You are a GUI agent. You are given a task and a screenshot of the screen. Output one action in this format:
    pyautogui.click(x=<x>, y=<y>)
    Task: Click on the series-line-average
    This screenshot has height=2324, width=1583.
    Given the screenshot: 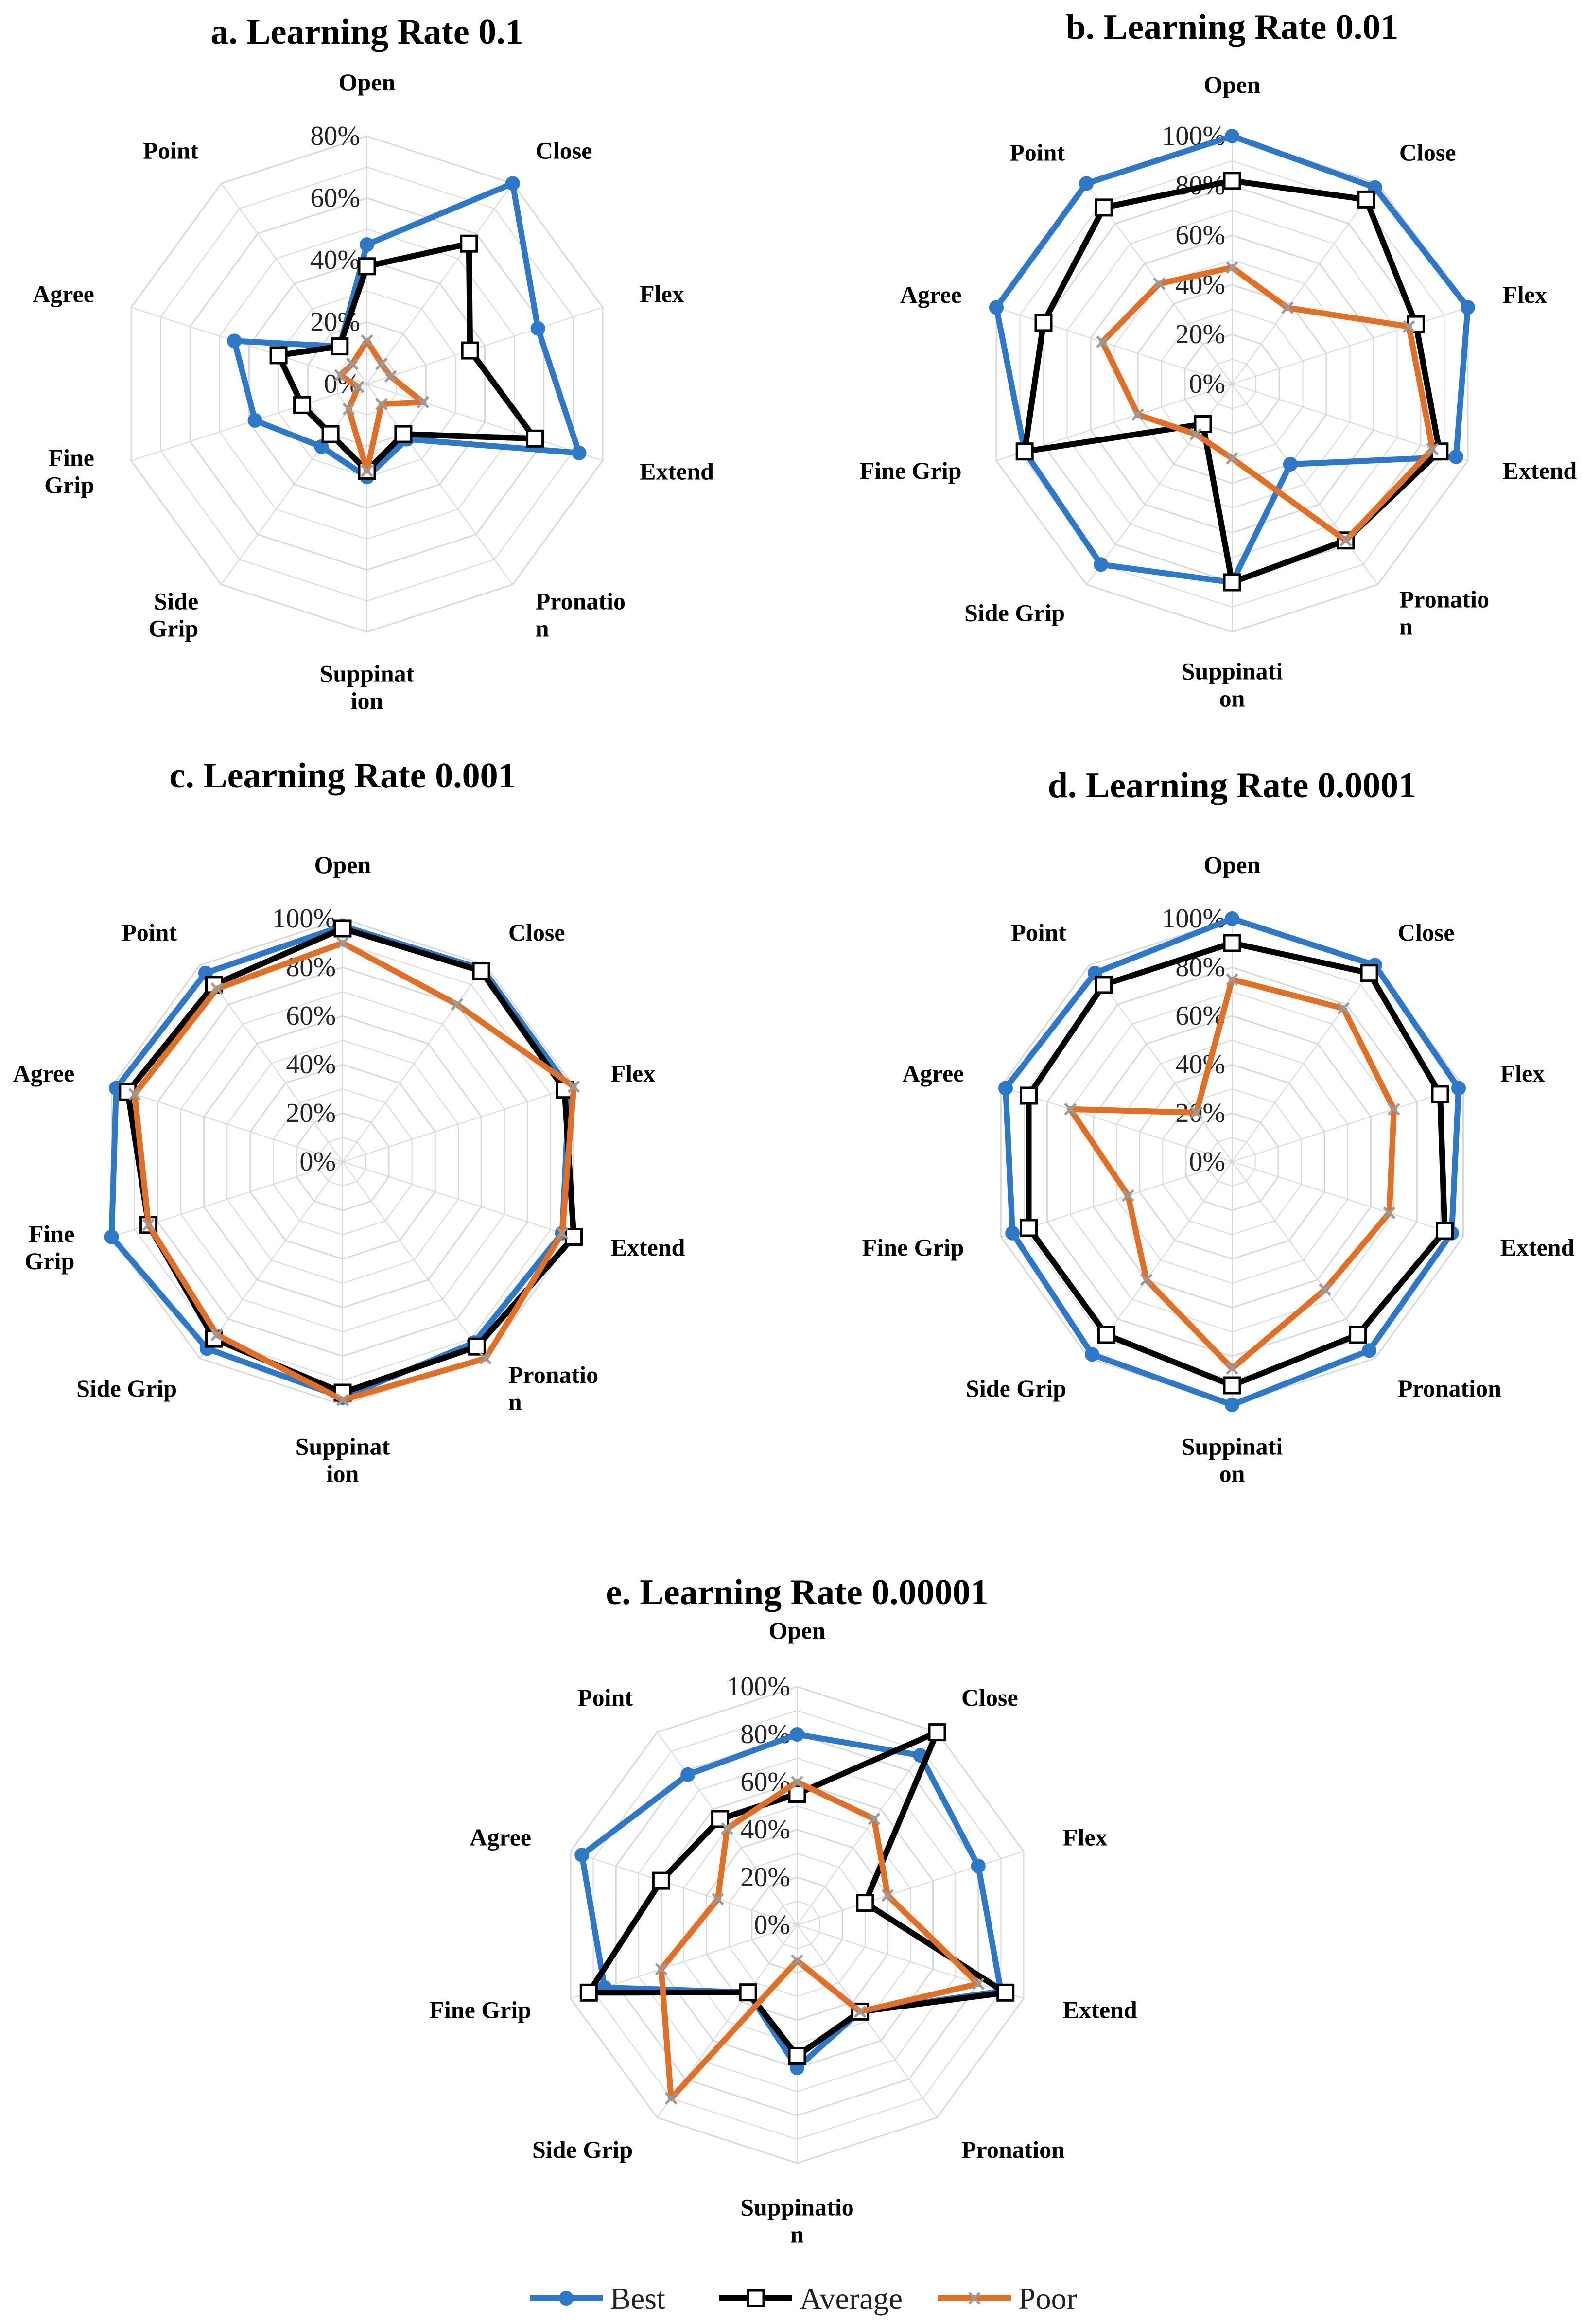 What is the action you would take?
    pyautogui.click(x=1237, y=1164)
    